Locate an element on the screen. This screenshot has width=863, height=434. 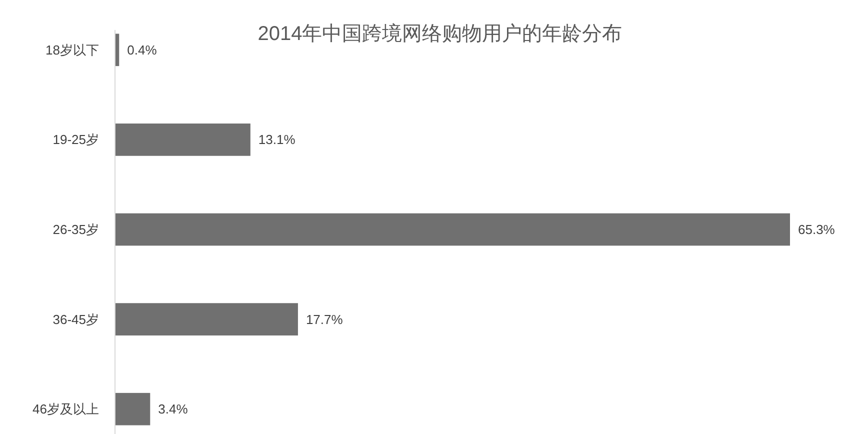
data-label: 0.4% is located at coordinates (142, 50).